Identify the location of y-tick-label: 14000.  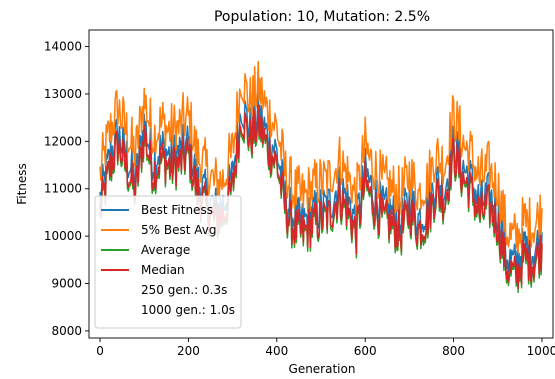
(63, 47).